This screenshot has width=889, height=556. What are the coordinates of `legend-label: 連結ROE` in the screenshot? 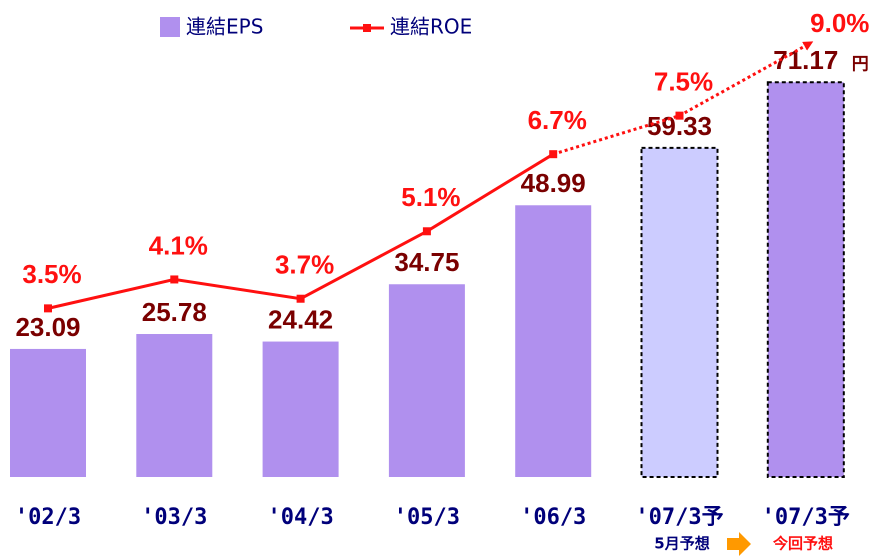 It's located at (431, 27).